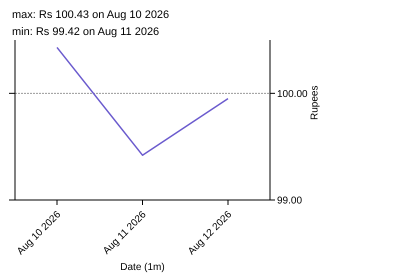  I want to click on x-axis-title: Date (1m), so click(142, 267).